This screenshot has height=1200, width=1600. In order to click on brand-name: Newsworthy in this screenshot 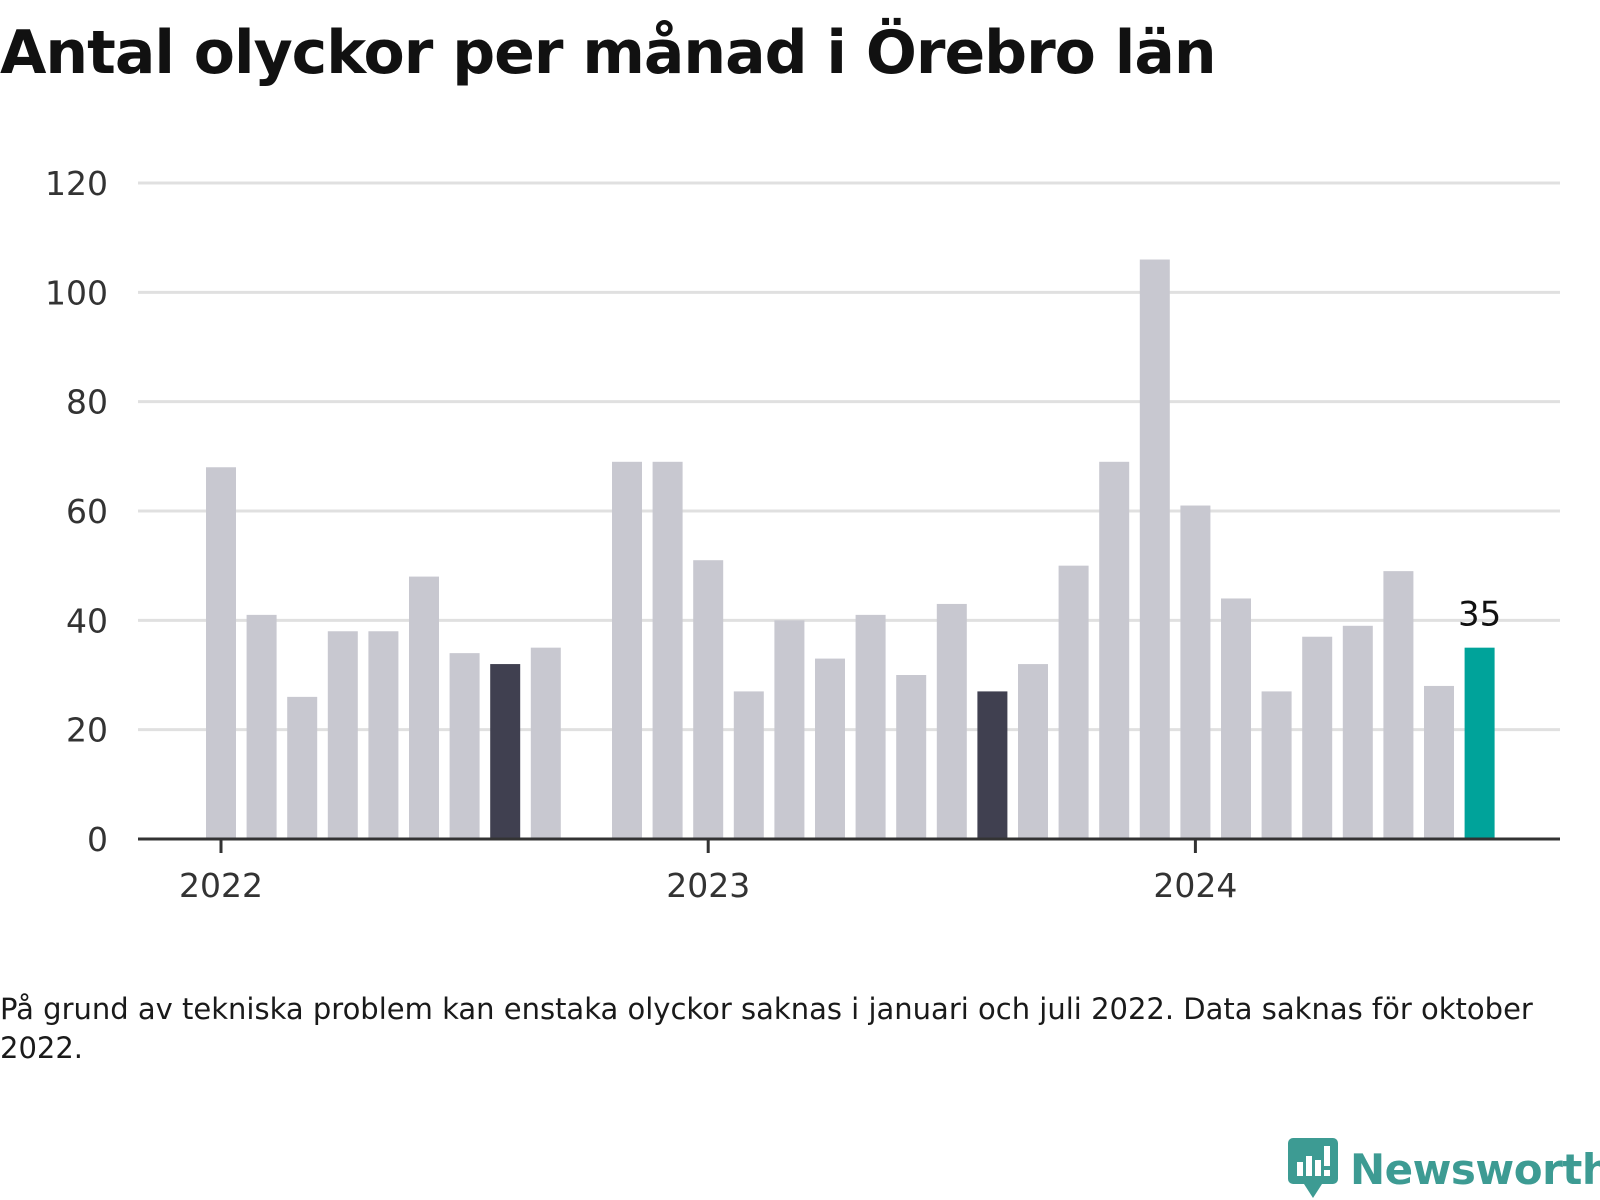, I will do `click(1475, 1169)`.